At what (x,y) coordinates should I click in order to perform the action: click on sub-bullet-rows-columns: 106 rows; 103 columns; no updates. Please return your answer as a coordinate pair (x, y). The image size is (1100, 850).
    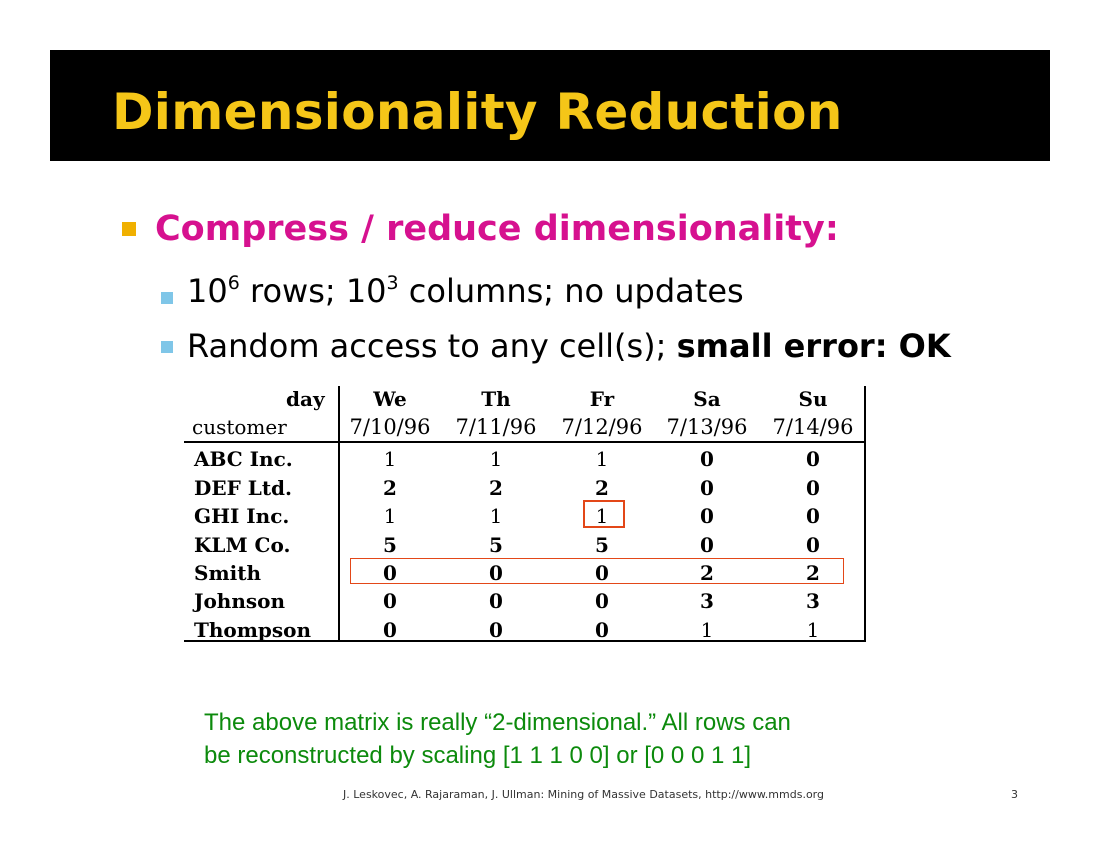
    Looking at the image, I should click on (465, 291).